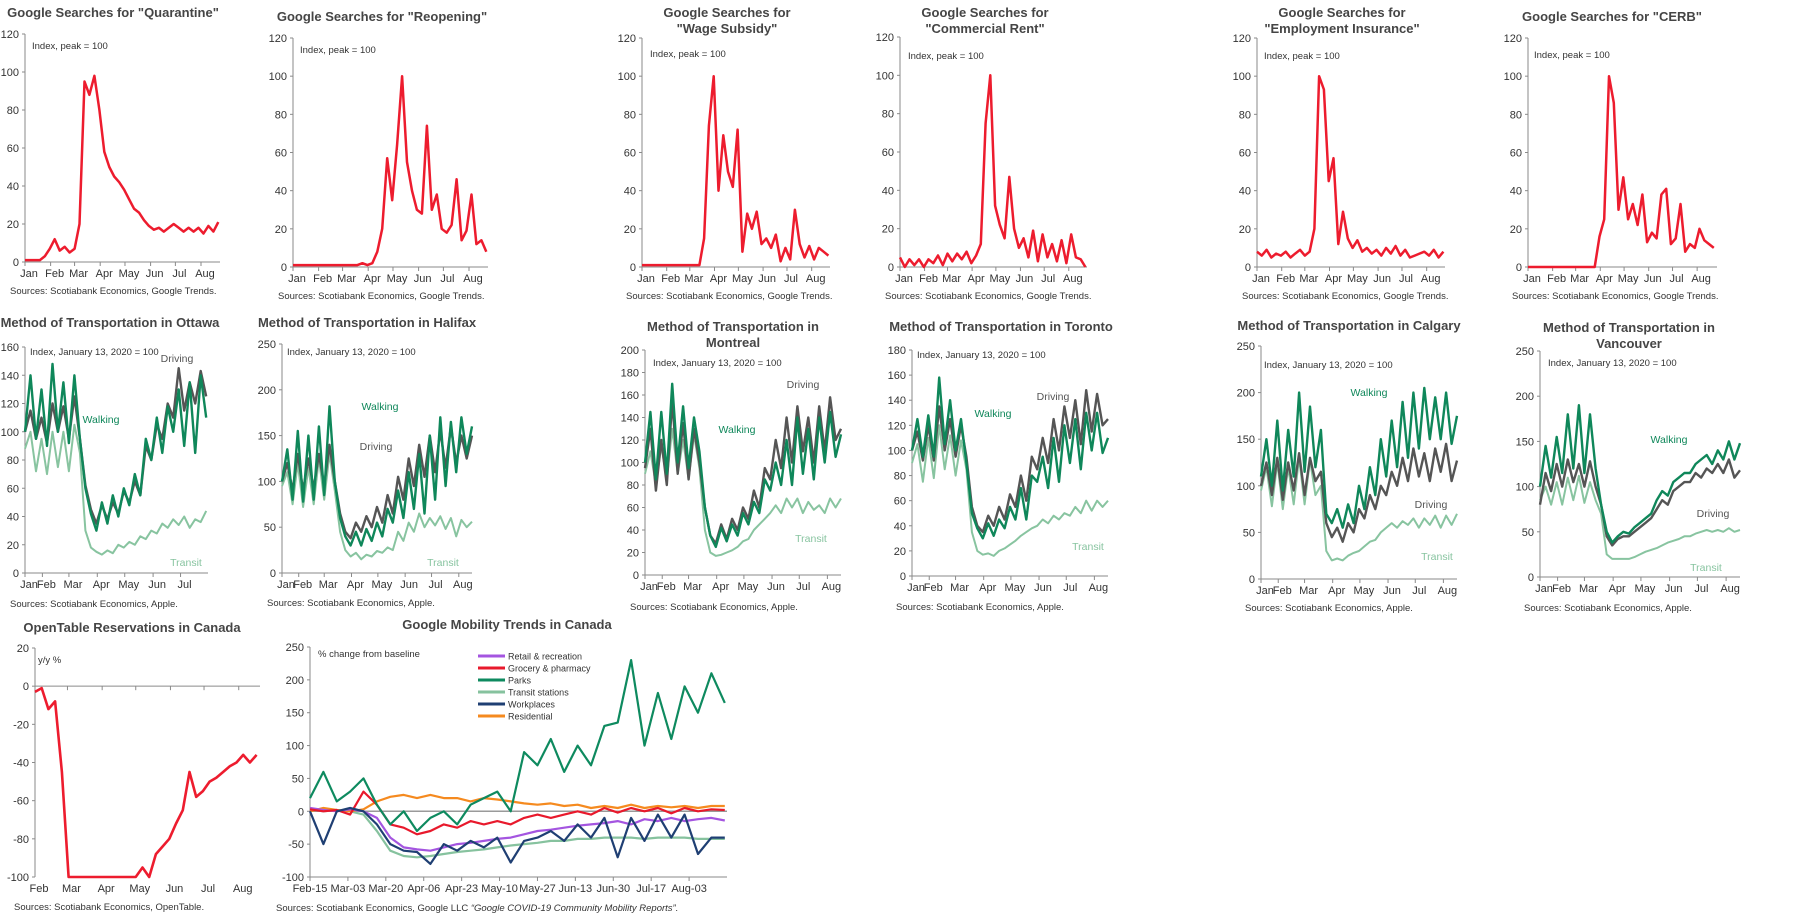 This screenshot has width=1818, height=920. Describe the element at coordinates (1349, 325) in the screenshot. I see `chart-title: Method of Transportation in Calgary` at that location.